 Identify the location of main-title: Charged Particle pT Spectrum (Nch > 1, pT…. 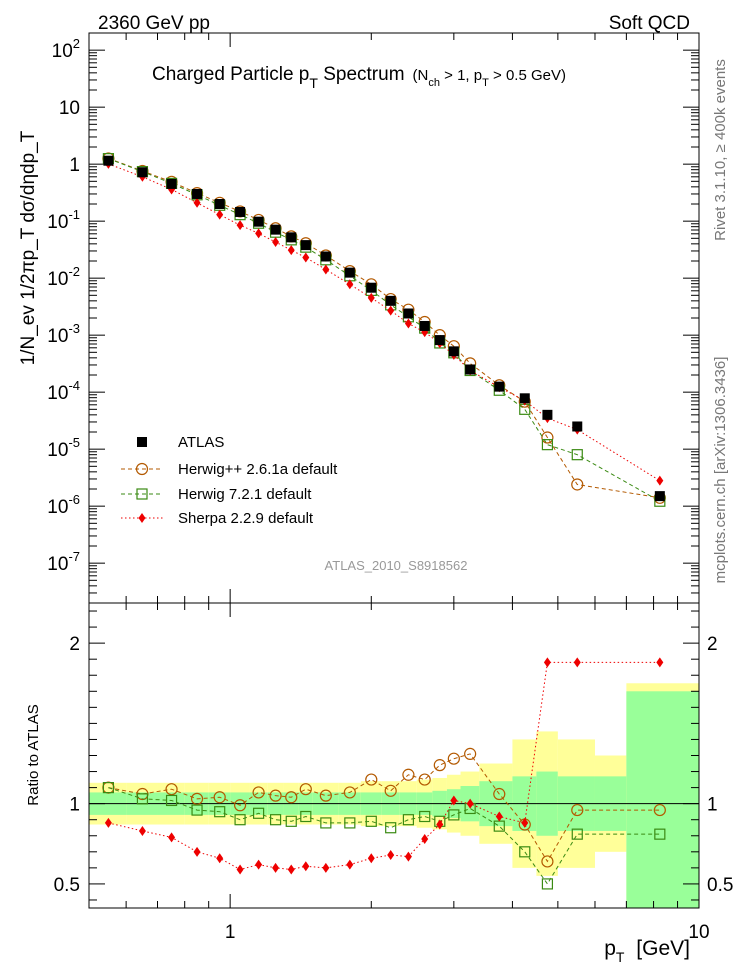
(359, 77).